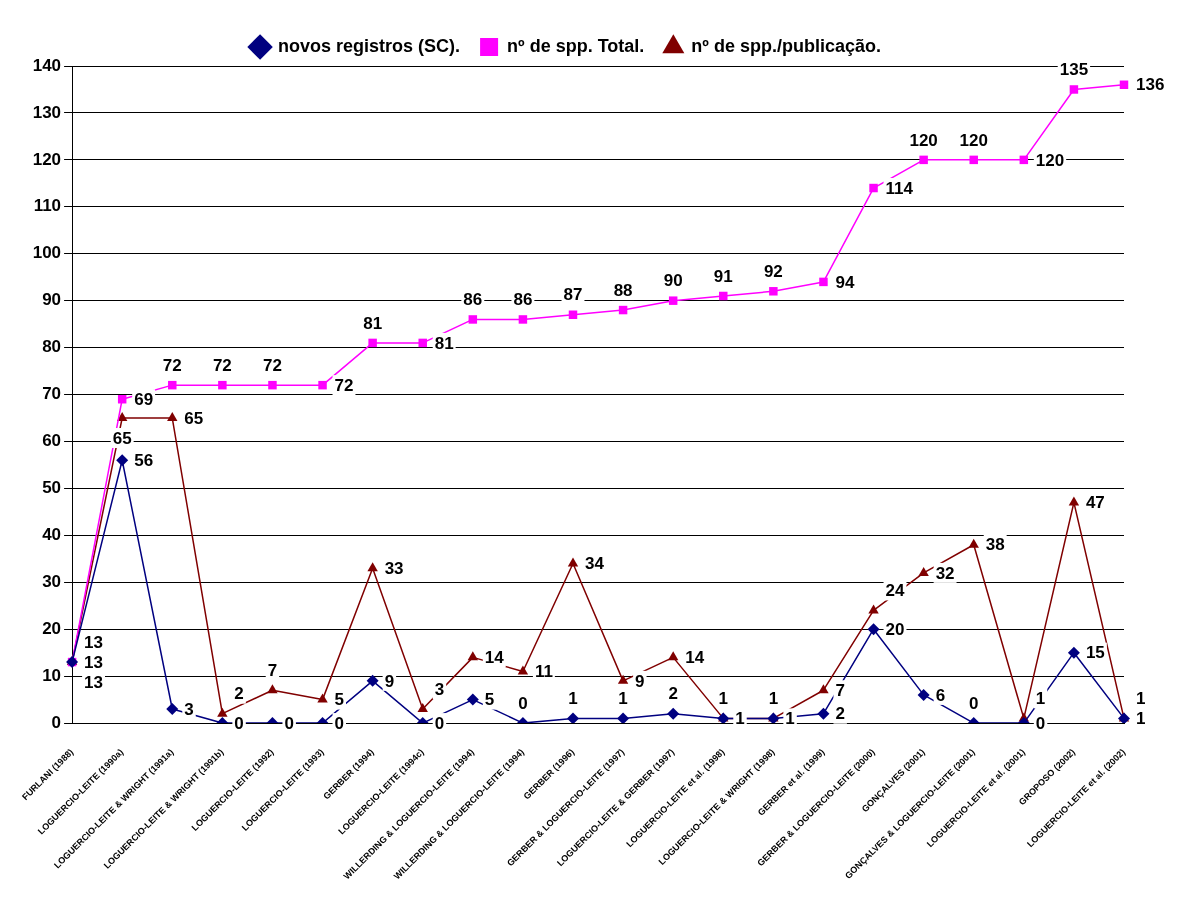 The width and height of the screenshot is (1182, 909). What do you see at coordinates (47, 112) in the screenshot?
I see `y-tick-label: 130` at bounding box center [47, 112].